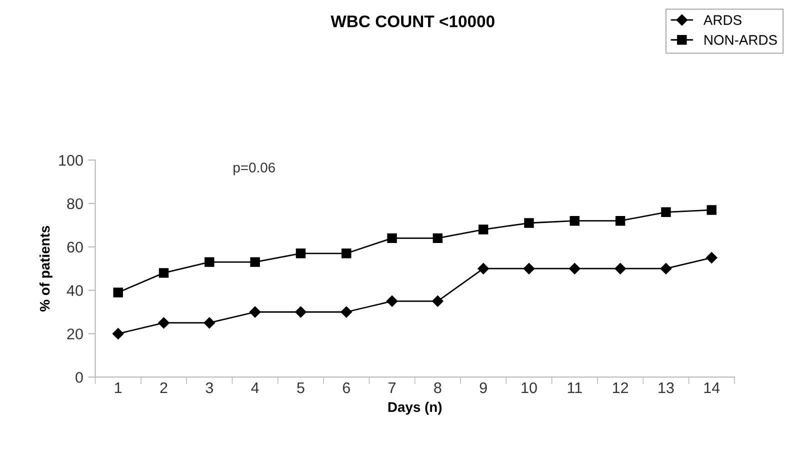 The image size is (794, 456). What do you see at coordinates (209, 388) in the screenshot?
I see `x-tick-label: 3` at bounding box center [209, 388].